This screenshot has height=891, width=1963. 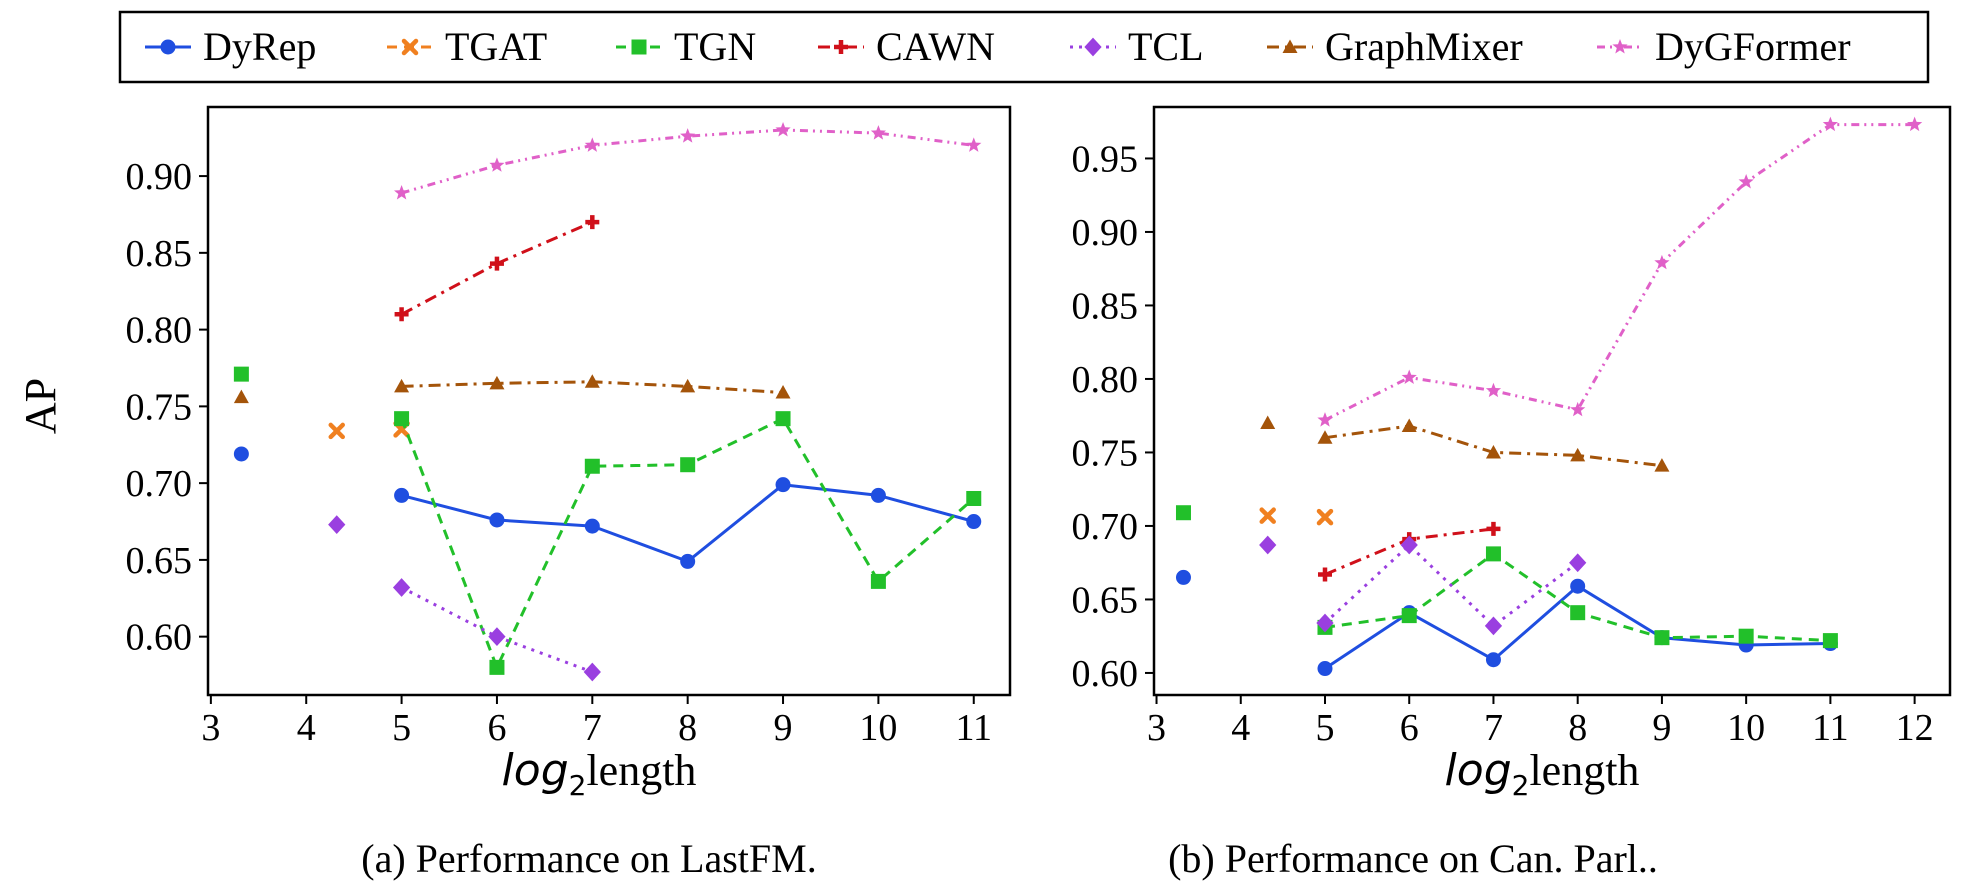 I want to click on y-tick-label: 0.65, so click(x=159, y=561).